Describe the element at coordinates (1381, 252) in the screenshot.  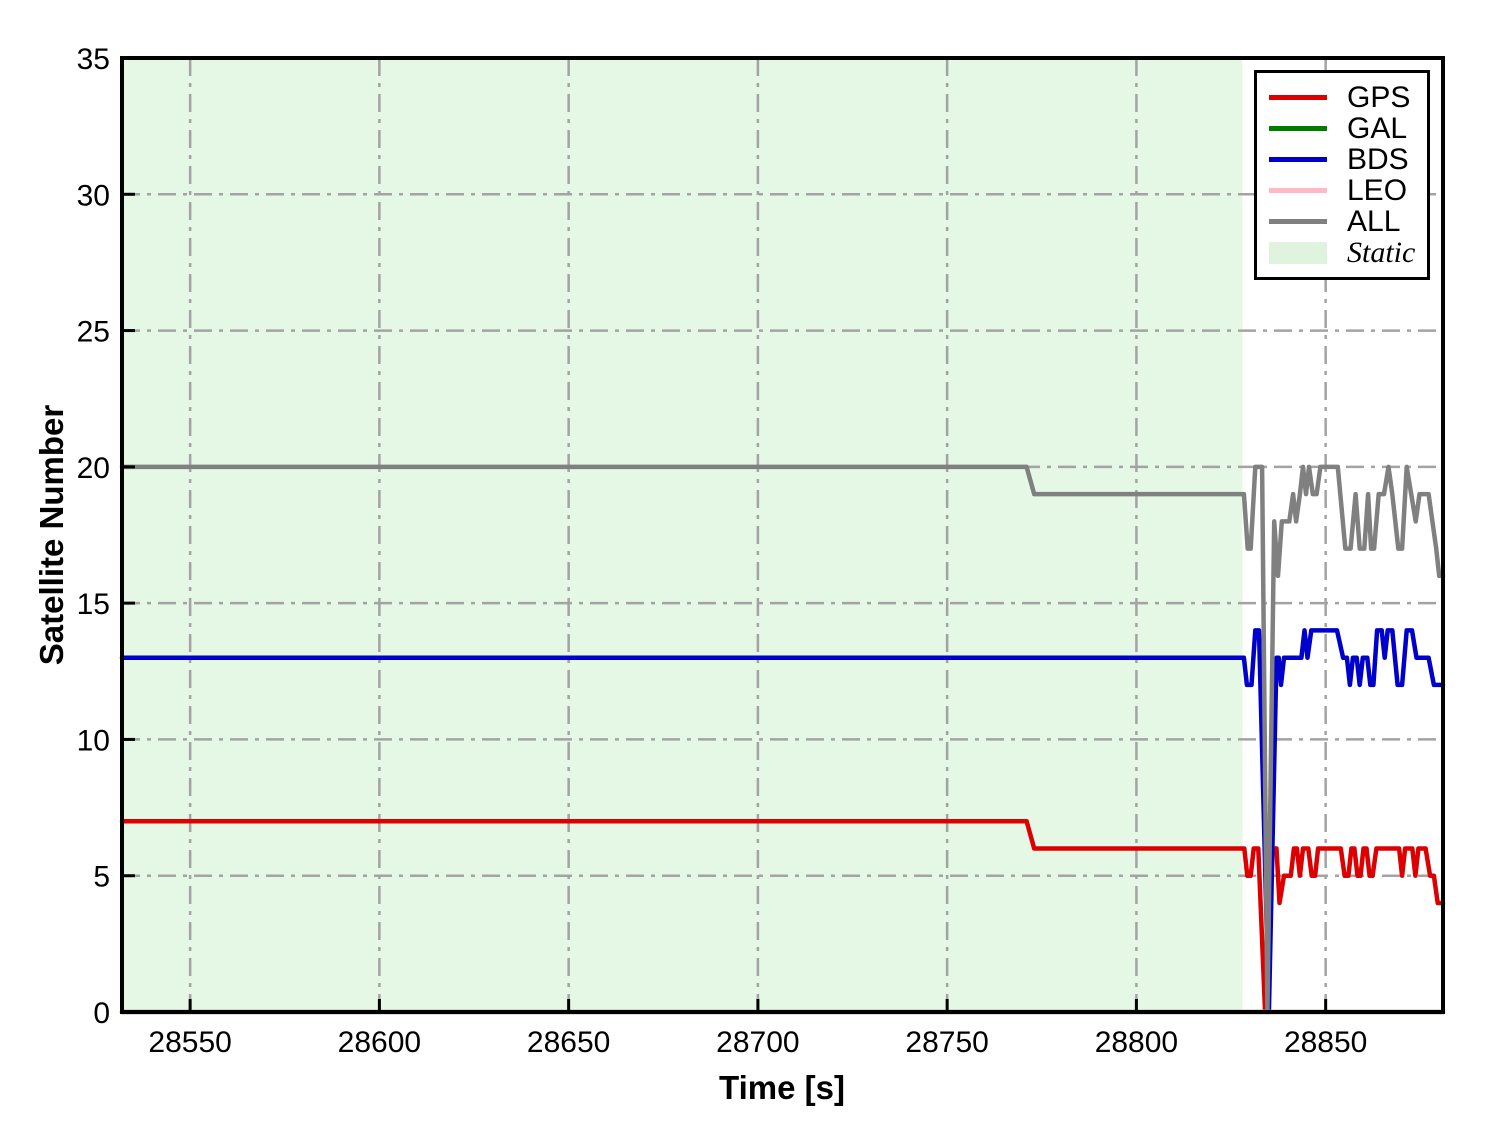
I see `legend-label-static: Static` at that location.